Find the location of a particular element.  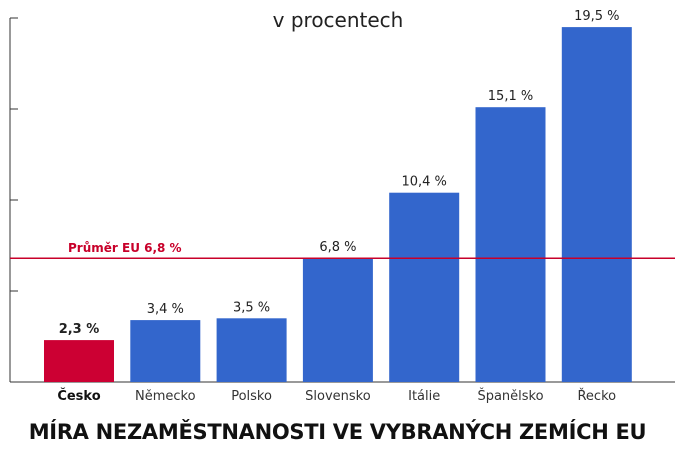

category-label-6: Řecko is located at coordinates (596, 396).